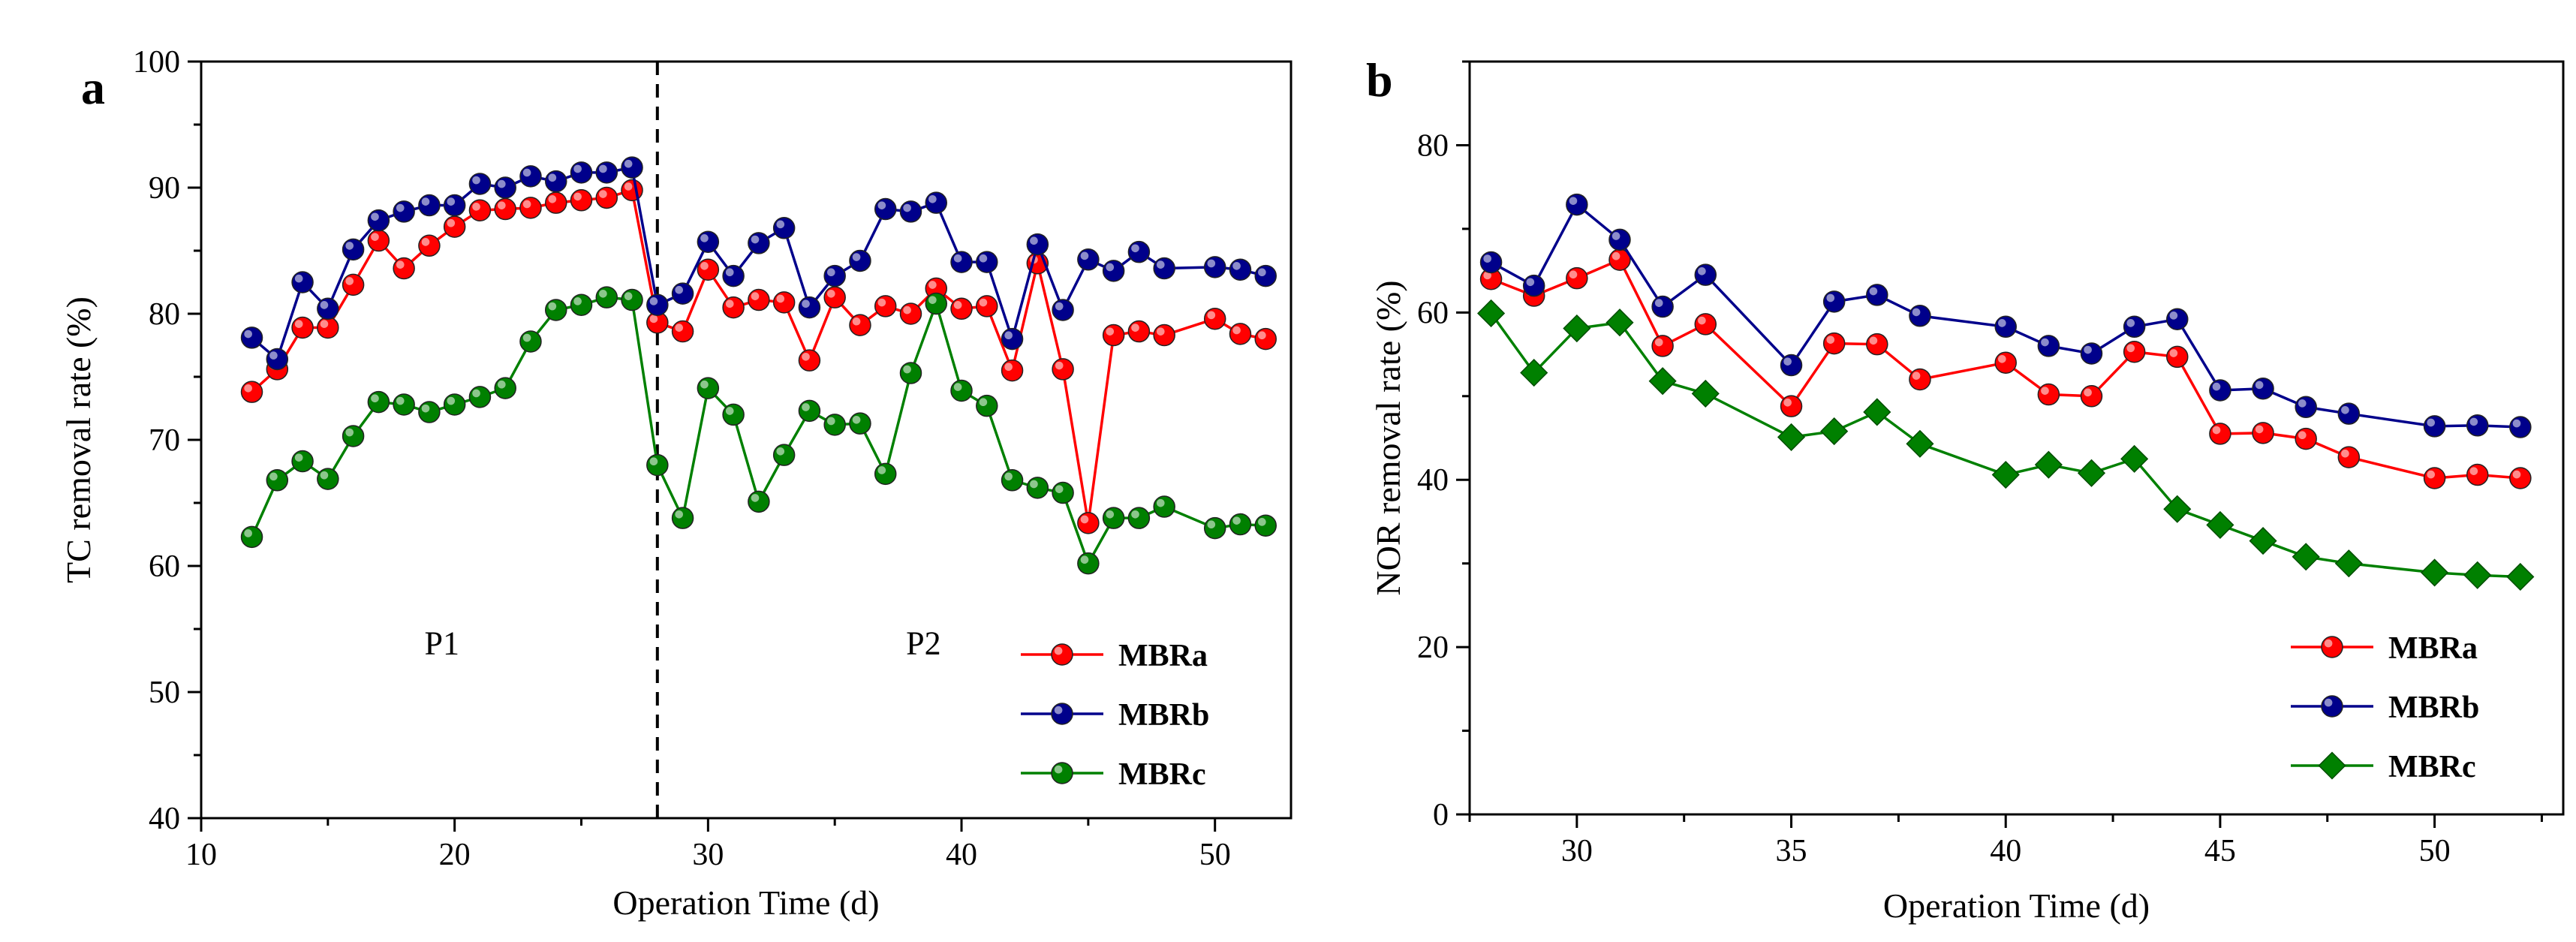 The width and height of the screenshot is (2576, 942). I want to click on panel-letter: b, so click(1379, 80).